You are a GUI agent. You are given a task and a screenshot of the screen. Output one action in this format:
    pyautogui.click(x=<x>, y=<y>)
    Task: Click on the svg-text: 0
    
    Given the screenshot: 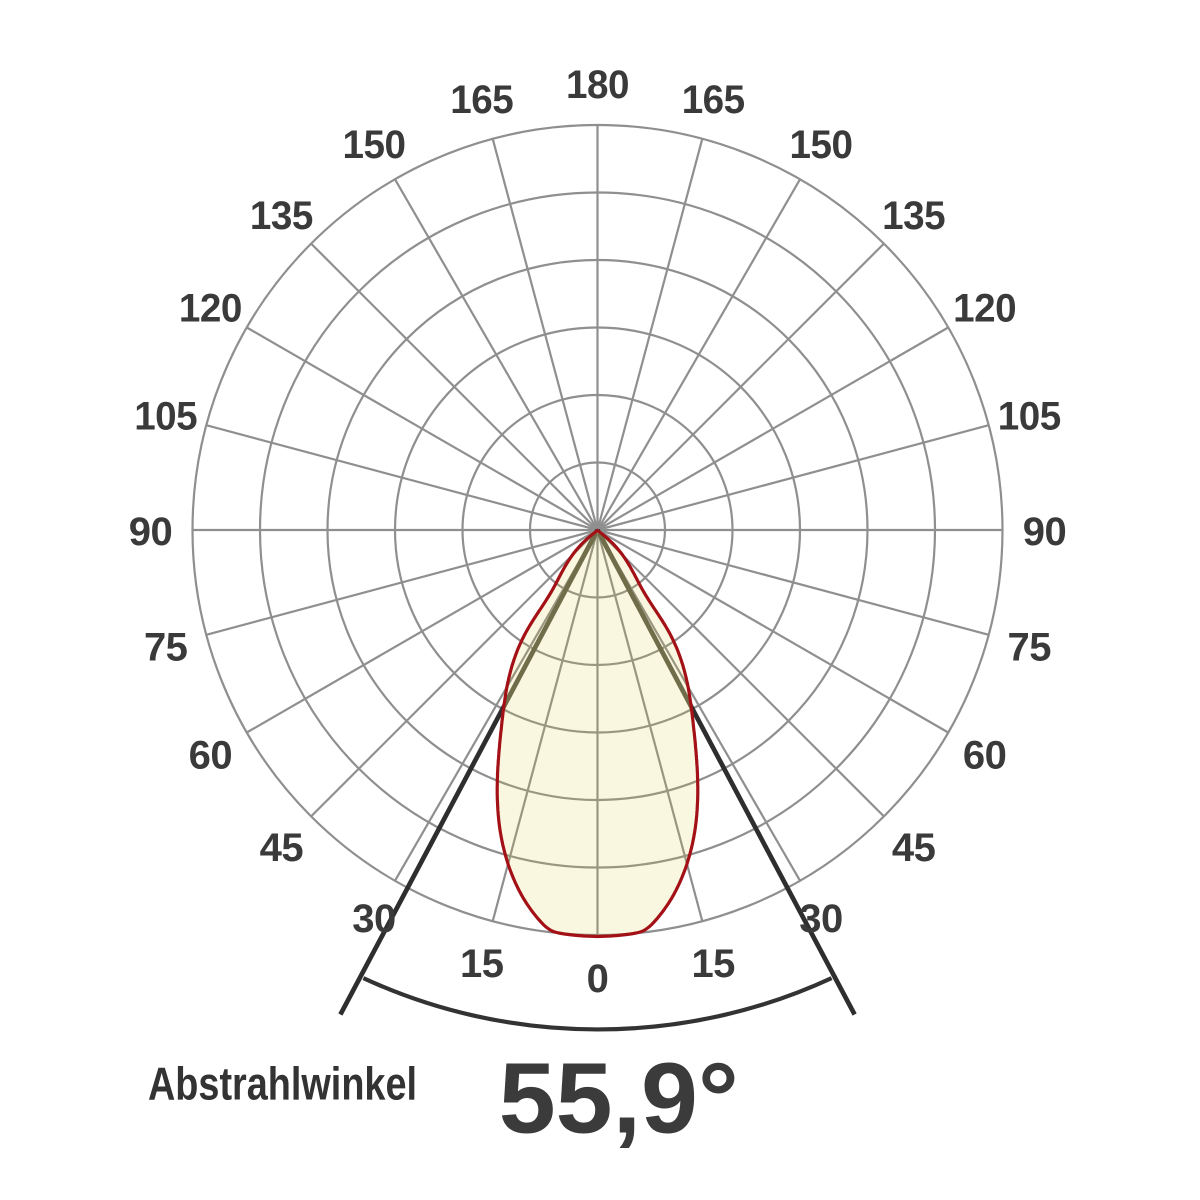 What is the action you would take?
    pyautogui.click(x=598, y=979)
    